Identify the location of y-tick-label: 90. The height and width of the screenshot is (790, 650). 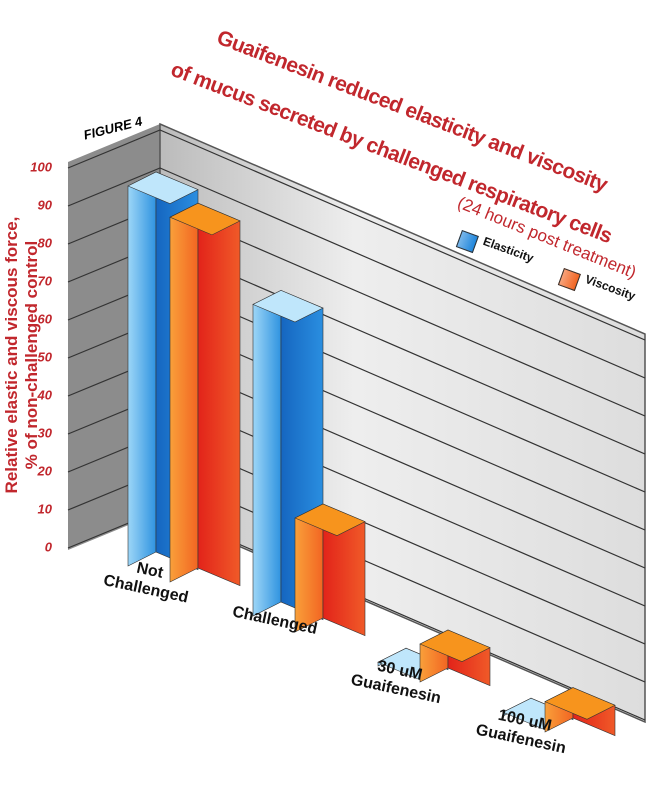
(45, 204).